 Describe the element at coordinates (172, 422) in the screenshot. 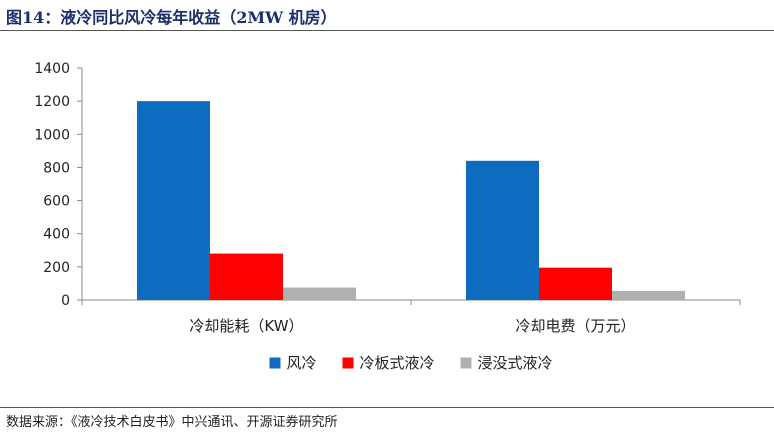

I see `data-source-note: 数据来源：《液冷技术白皮书》中兴通讯、开源证券研究所` at that location.